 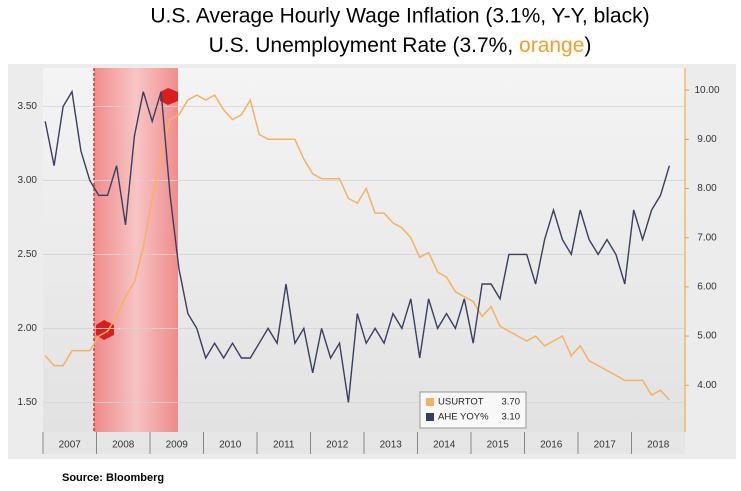 I want to click on y2-tick-label: 4.00, so click(x=707, y=385).